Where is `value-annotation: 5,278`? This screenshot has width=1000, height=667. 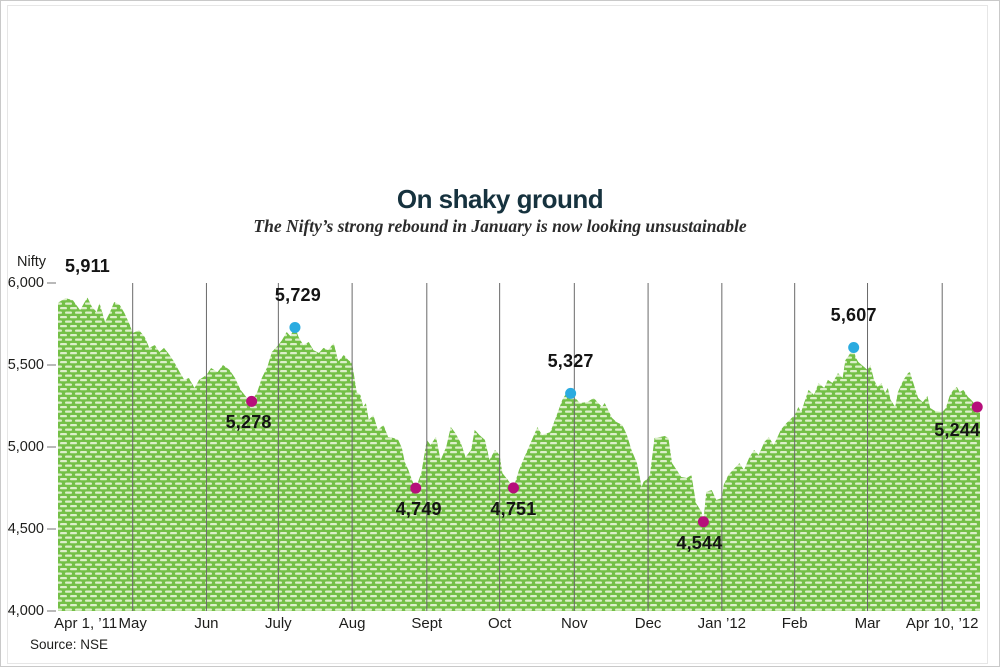
value-annotation: 5,278 is located at coordinates (248, 422).